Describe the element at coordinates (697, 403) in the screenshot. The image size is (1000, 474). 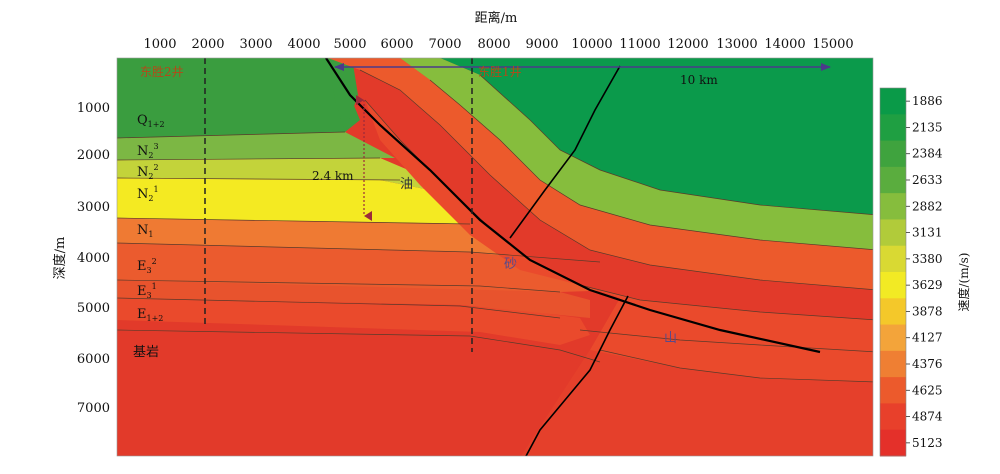
I see `layer-right-deep` at that location.